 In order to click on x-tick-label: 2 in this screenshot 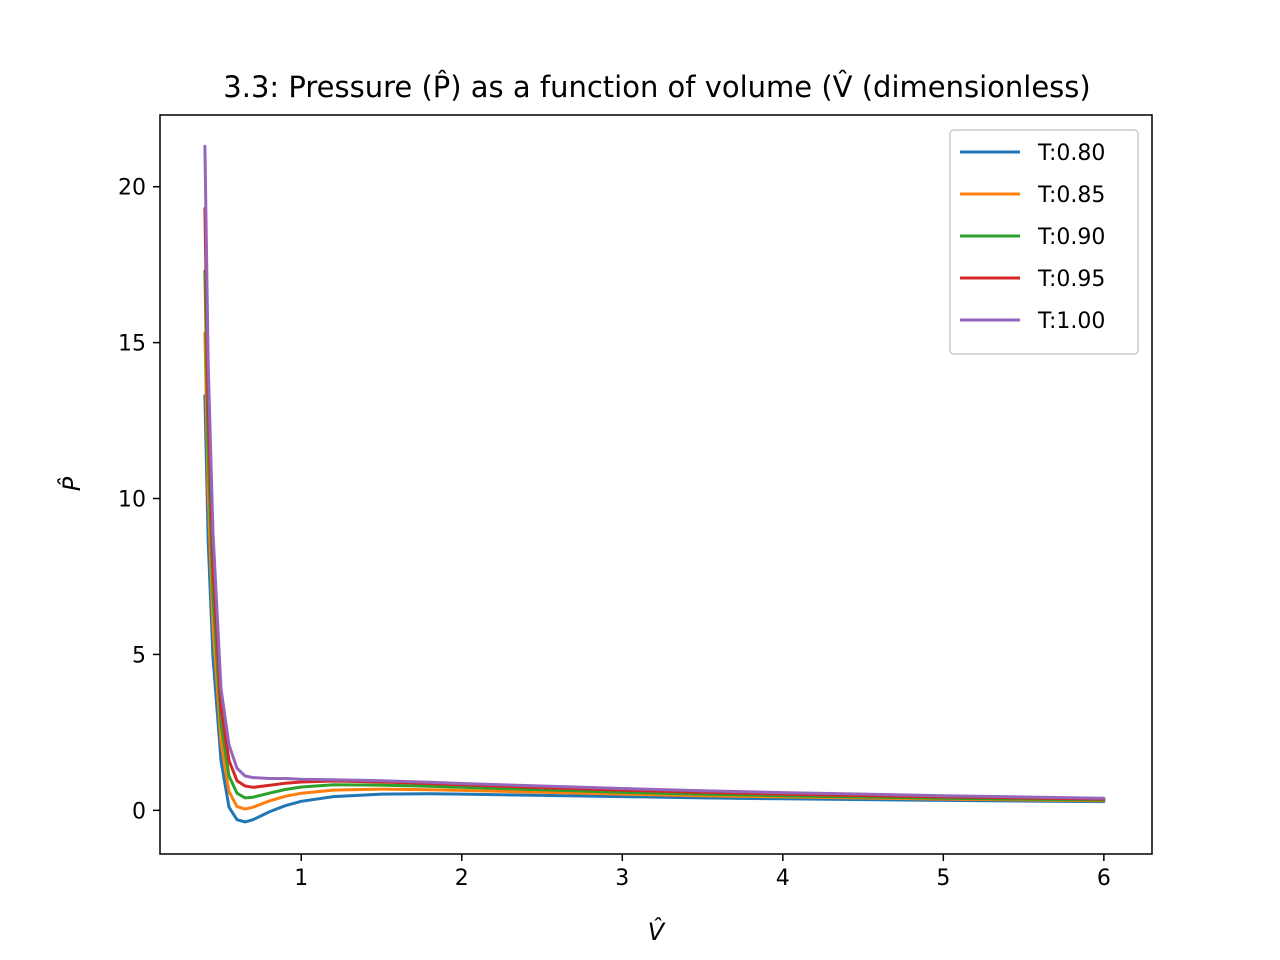, I will do `click(462, 878)`.